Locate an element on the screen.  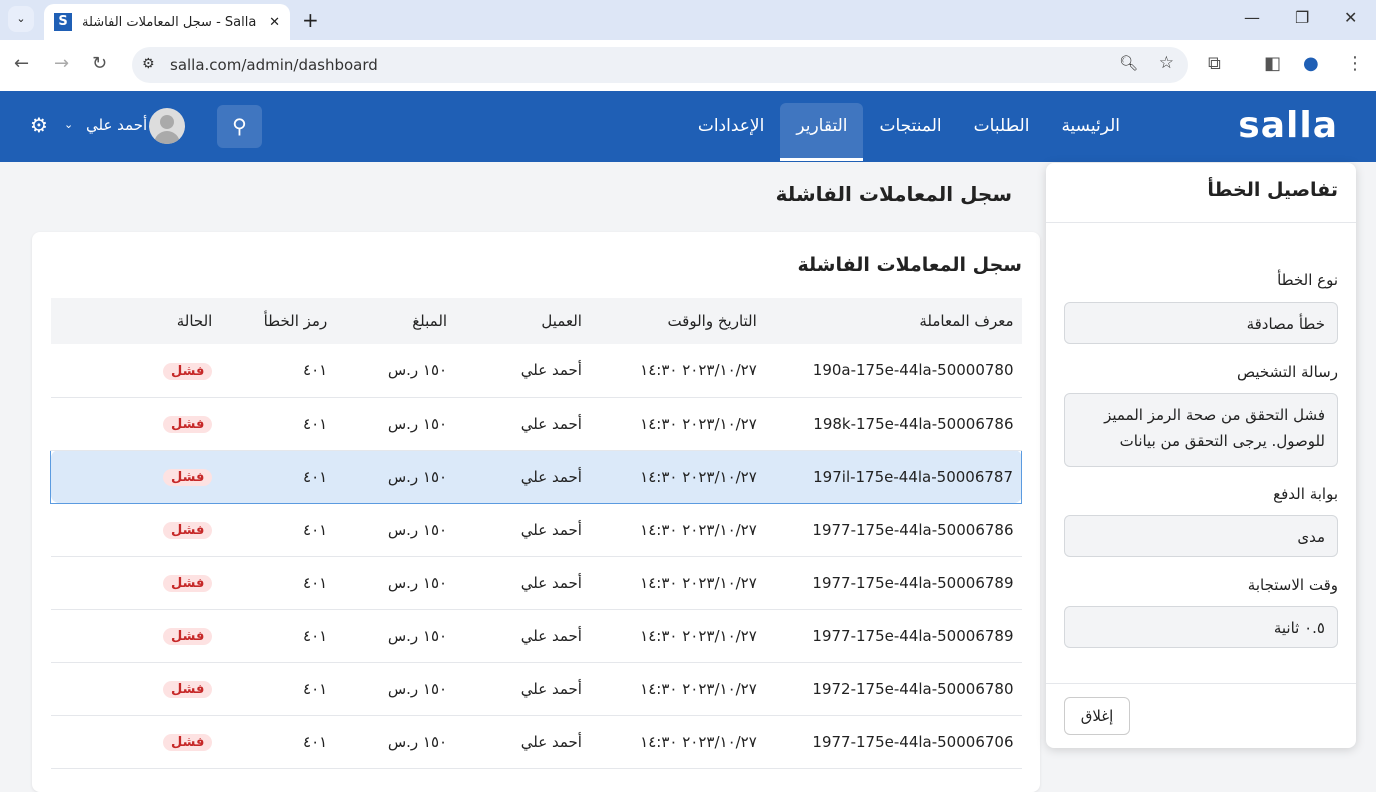
site-info-icon: ⚙ is located at coordinates (148, 64).